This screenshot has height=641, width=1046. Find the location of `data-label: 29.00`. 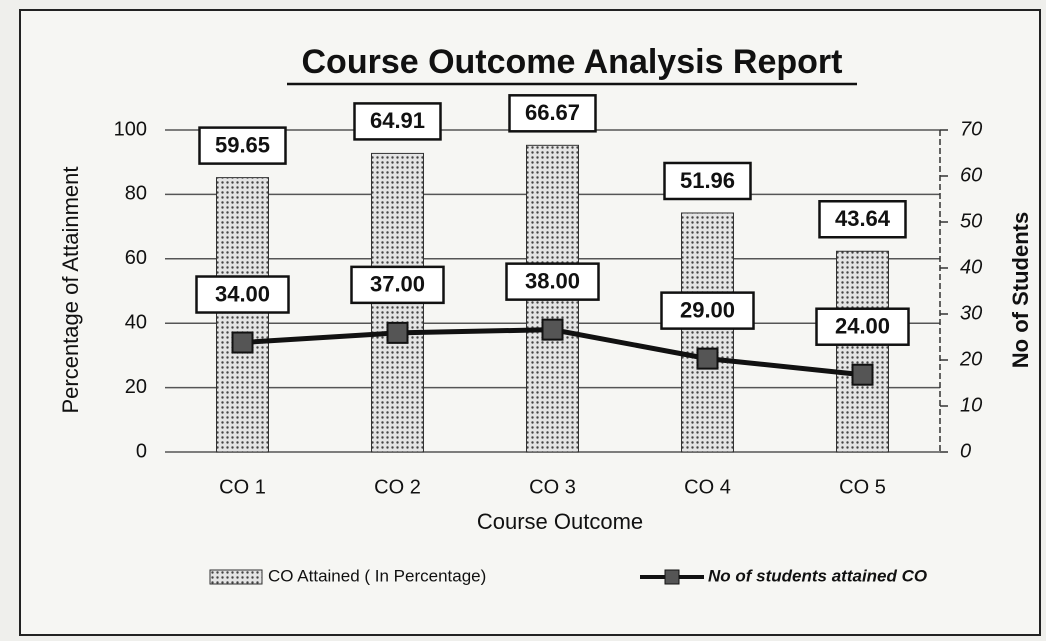

data-label: 29.00 is located at coordinates (707, 309).